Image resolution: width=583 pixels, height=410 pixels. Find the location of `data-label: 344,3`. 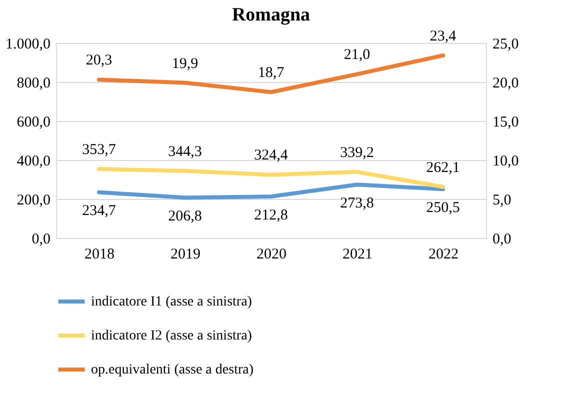

data-label: 344,3 is located at coordinates (185, 152).